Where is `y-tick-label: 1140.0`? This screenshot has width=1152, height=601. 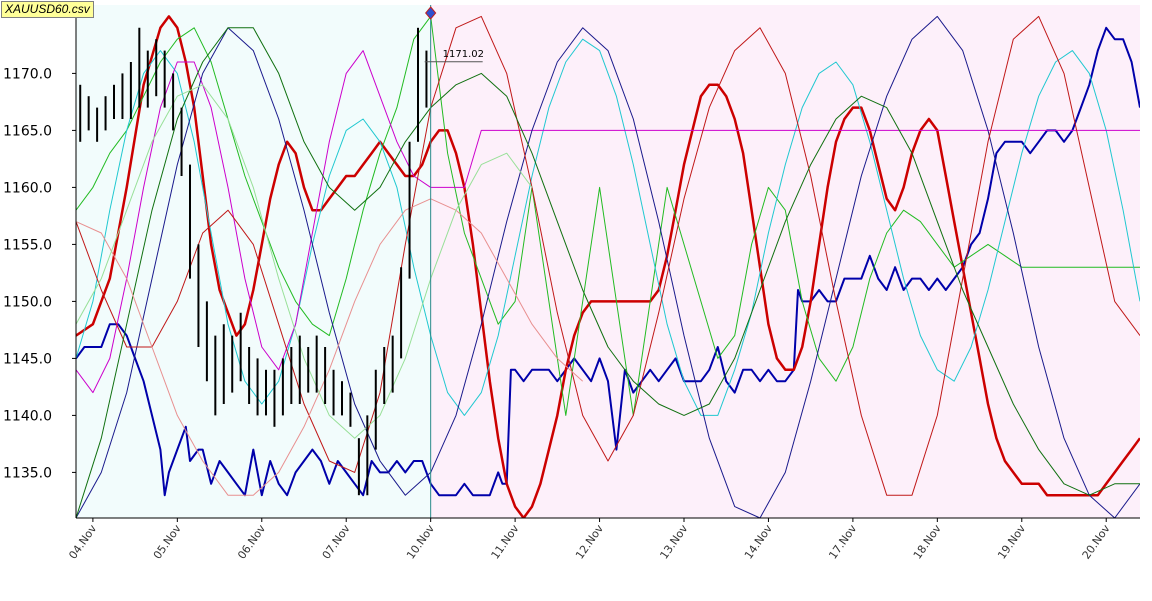 y-tick-label: 1140.0 is located at coordinates (27, 416).